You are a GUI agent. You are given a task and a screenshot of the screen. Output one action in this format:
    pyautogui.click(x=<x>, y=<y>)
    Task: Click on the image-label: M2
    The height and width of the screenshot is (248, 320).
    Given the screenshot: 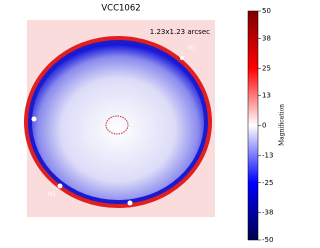 What is the action you would take?
    pyautogui.click(x=52, y=195)
    